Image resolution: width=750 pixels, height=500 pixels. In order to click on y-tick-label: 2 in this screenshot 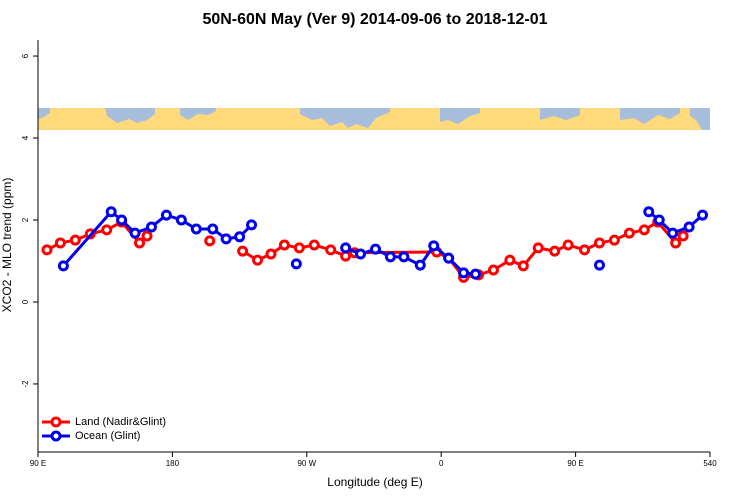, I will do `click(25, 219)`.